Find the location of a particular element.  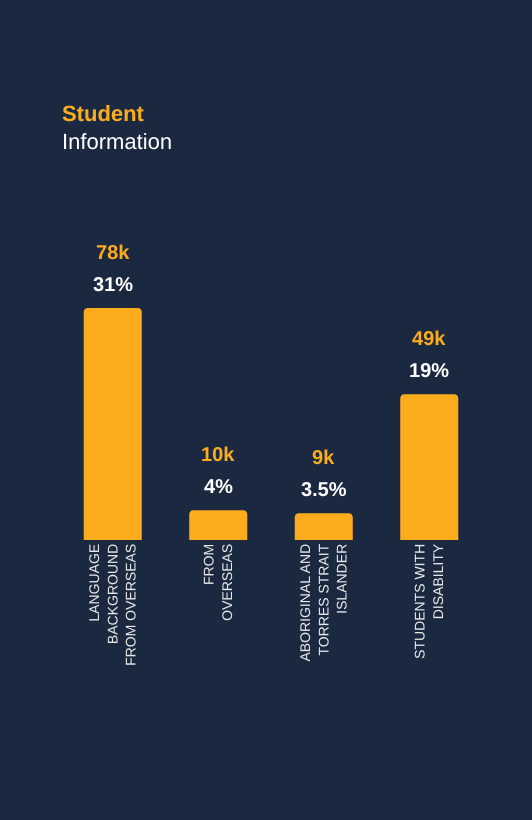

x-tick-label: STUDENTS WITH DISABILITY is located at coordinates (429, 601).